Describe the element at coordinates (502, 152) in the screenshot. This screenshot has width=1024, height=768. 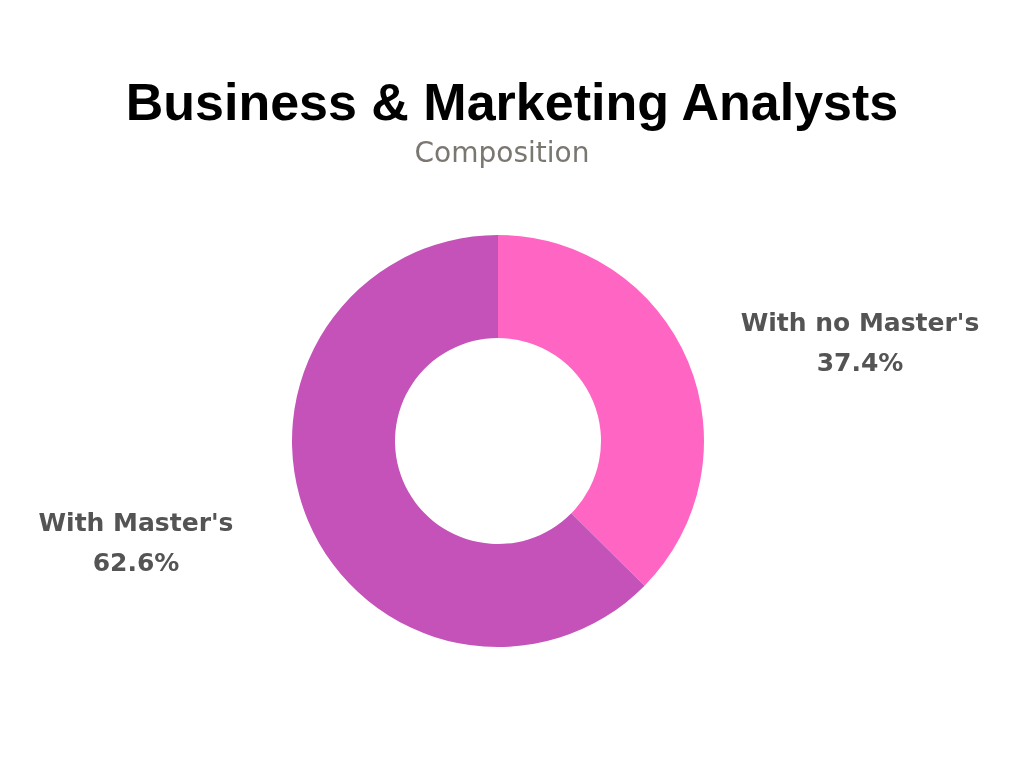
I see `chart-subtitle: Composition` at that location.